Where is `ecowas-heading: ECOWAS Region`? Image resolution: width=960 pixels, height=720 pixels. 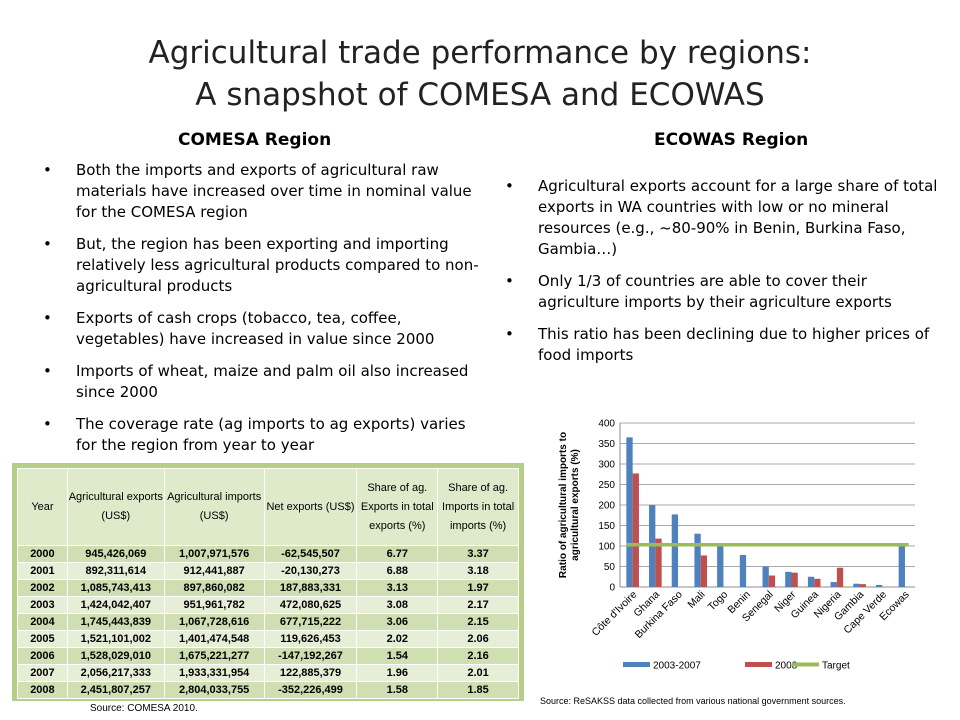
ecowas-heading: ECOWAS Region is located at coordinates (731, 140).